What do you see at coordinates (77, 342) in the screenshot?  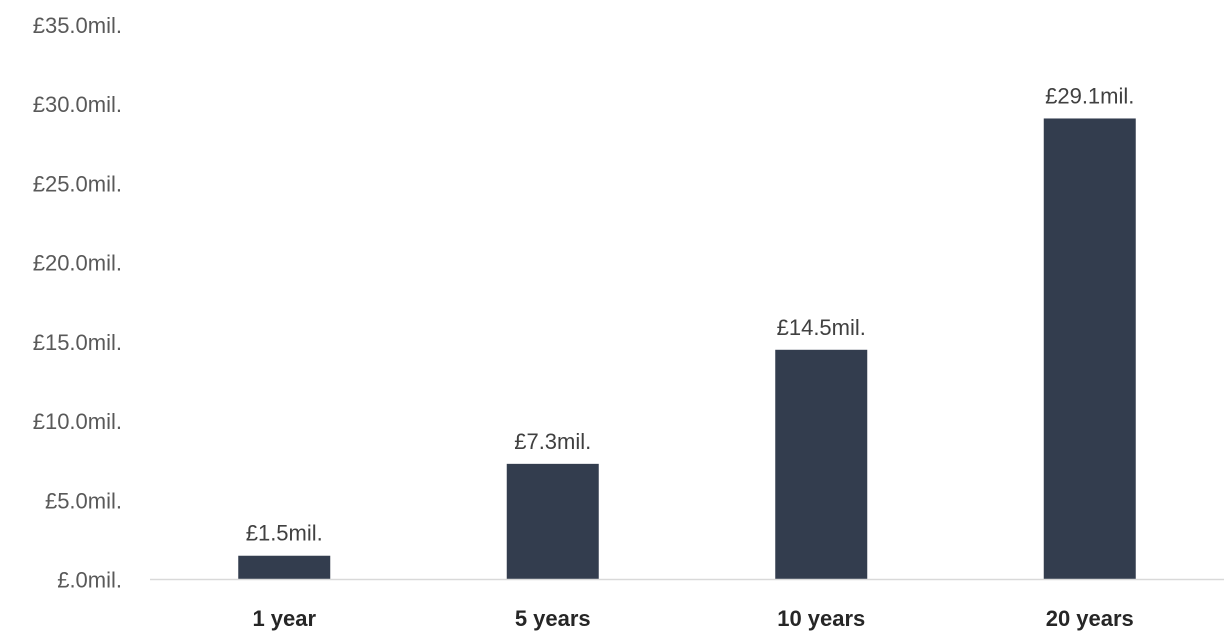 I see `y-tick-label: £15.0mil.` at bounding box center [77, 342].